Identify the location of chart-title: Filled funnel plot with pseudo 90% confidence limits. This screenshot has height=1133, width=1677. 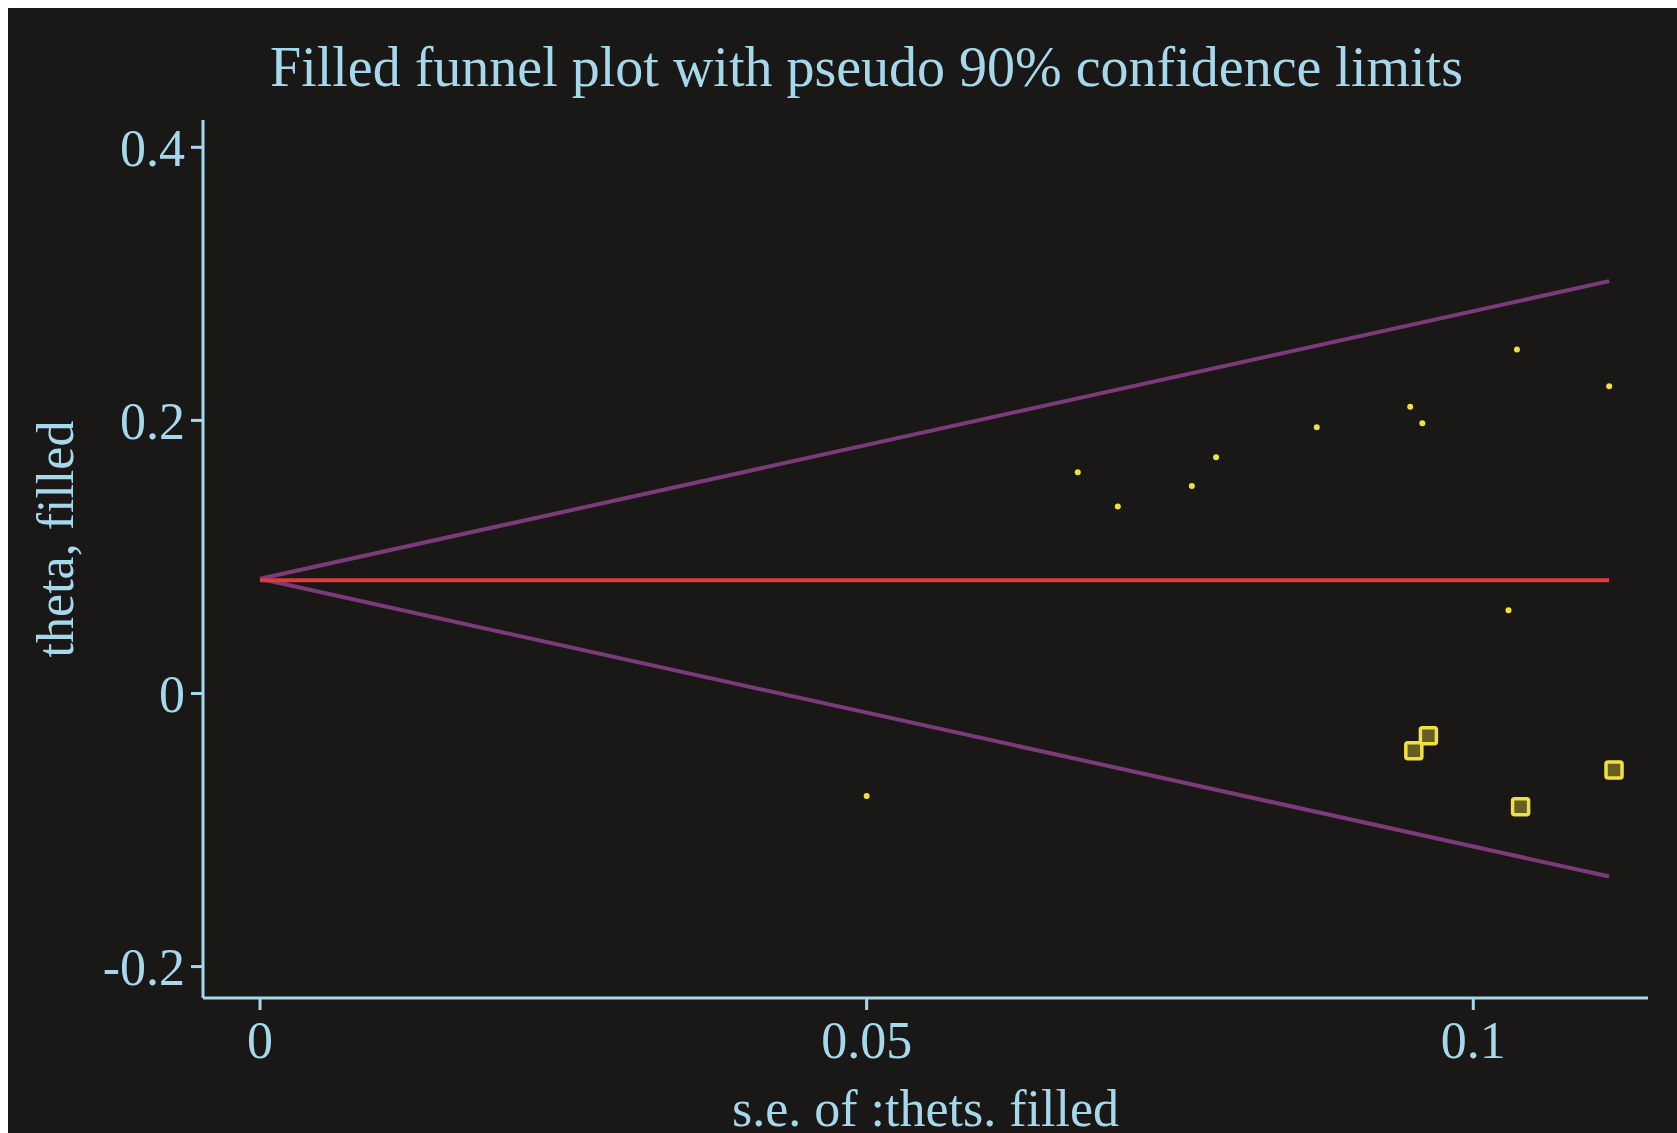
(866, 67).